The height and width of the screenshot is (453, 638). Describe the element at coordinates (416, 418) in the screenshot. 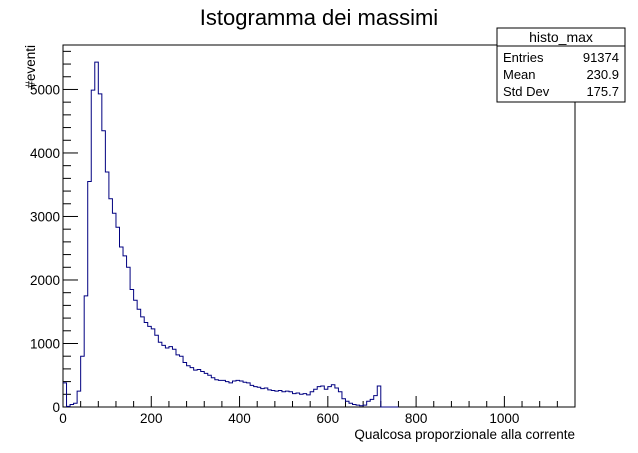

I see `x-tick-label: 800` at that location.